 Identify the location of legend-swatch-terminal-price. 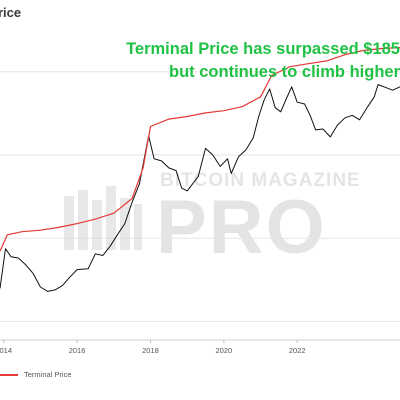
(9, 374).